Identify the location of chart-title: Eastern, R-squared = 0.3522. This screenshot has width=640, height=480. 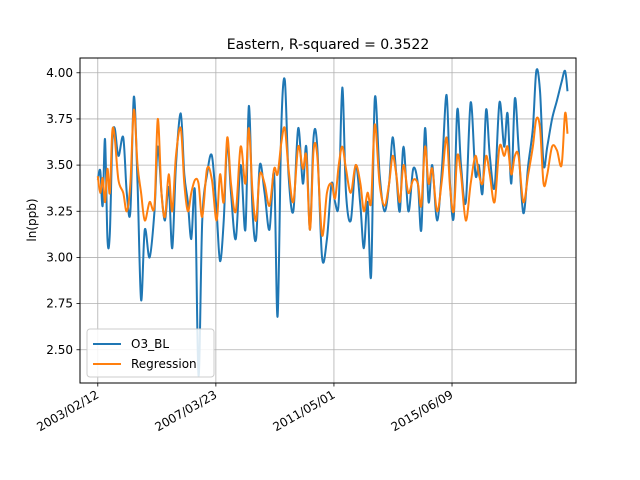
(328, 45).